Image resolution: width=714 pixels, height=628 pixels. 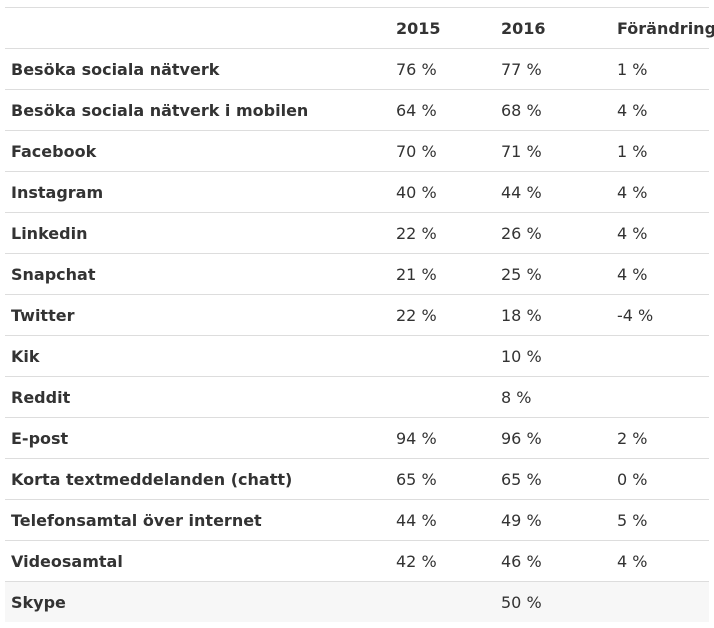 I want to click on value-2015: 44 %, so click(x=442, y=520).